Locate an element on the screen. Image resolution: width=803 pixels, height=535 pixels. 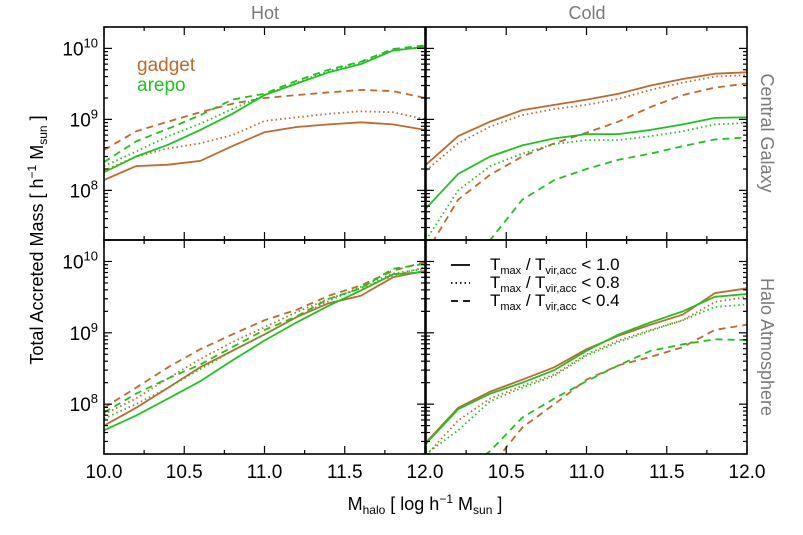
legend-codes: gadget arepo is located at coordinates (166, 75).